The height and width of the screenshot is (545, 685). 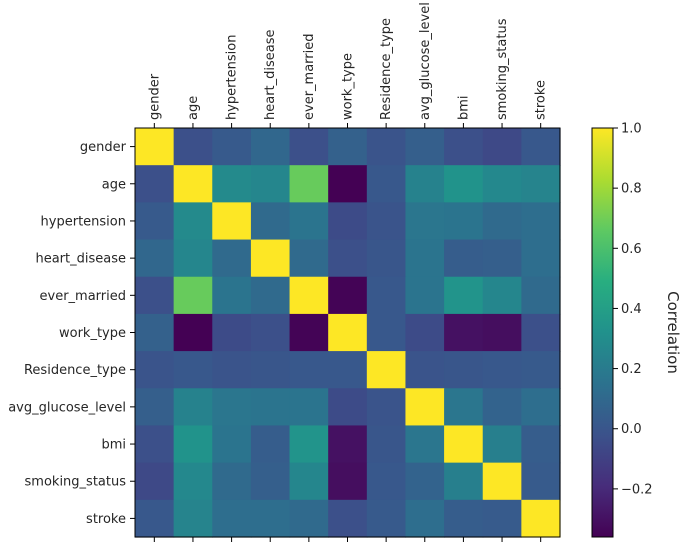 What do you see at coordinates (155, 258) in the screenshot?
I see `heatmap-cell-heart_disease-gender` at bounding box center [155, 258].